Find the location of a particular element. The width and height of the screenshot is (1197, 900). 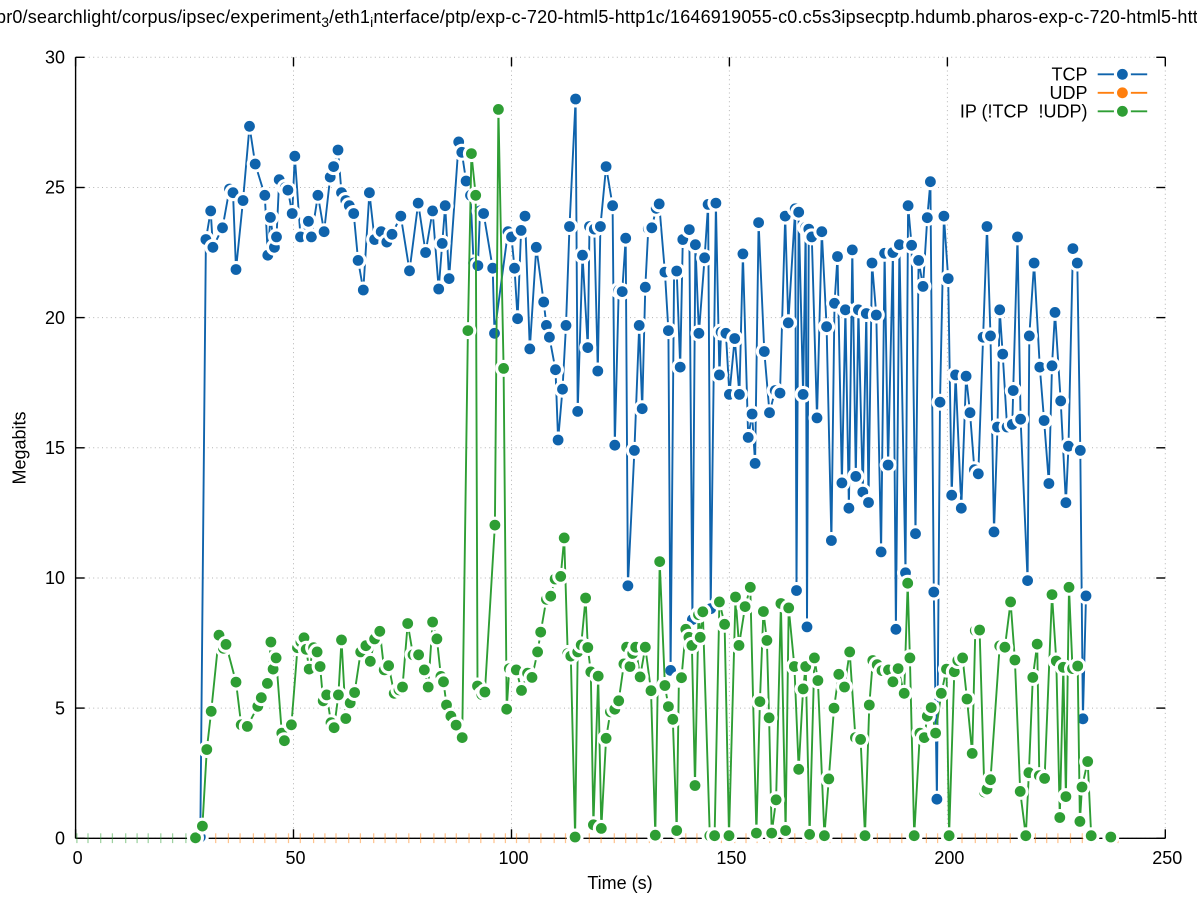

svg-text: Time (s) is located at coordinates (619, 883).